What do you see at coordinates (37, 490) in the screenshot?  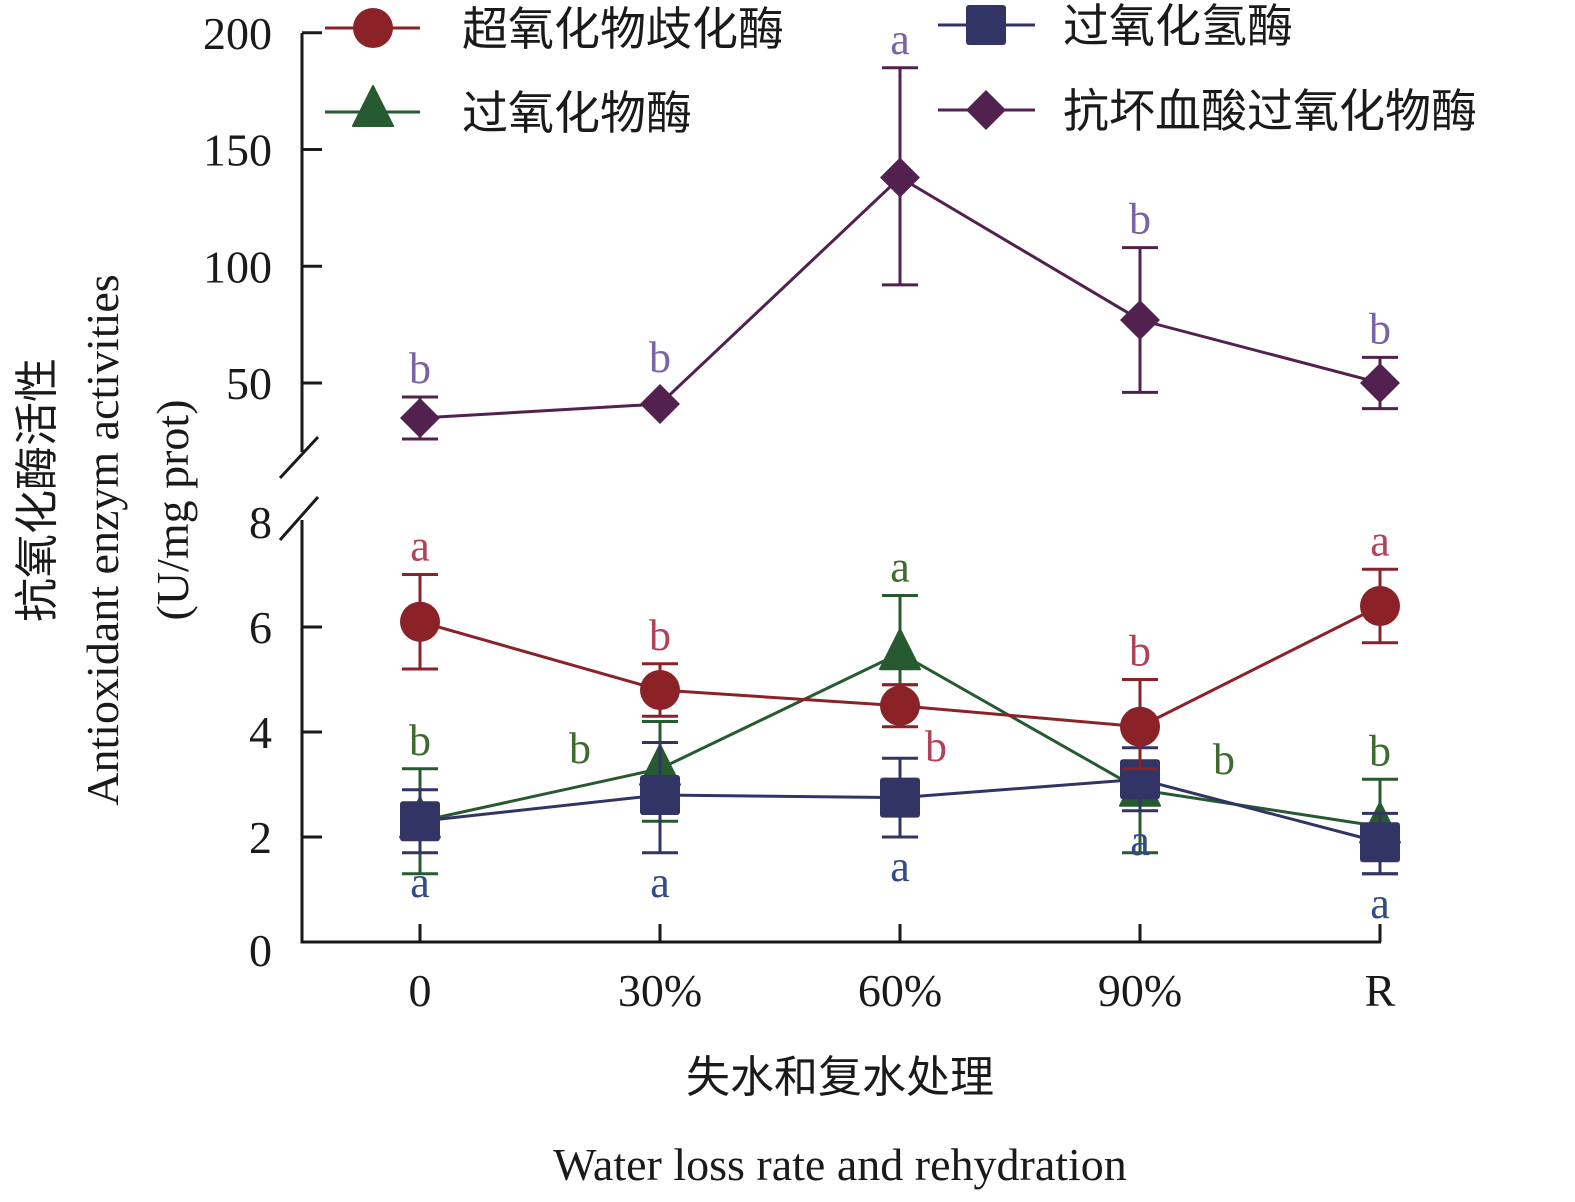 I see `y-axis-title-cn: 抗氧化酶活性` at bounding box center [37, 490].